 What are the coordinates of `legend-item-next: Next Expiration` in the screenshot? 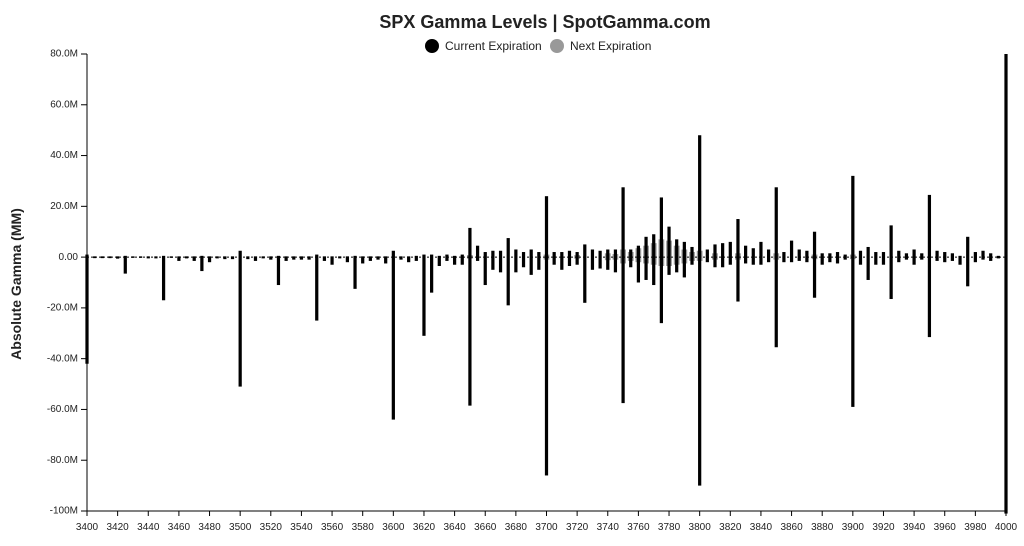 It's located at (600, 46).